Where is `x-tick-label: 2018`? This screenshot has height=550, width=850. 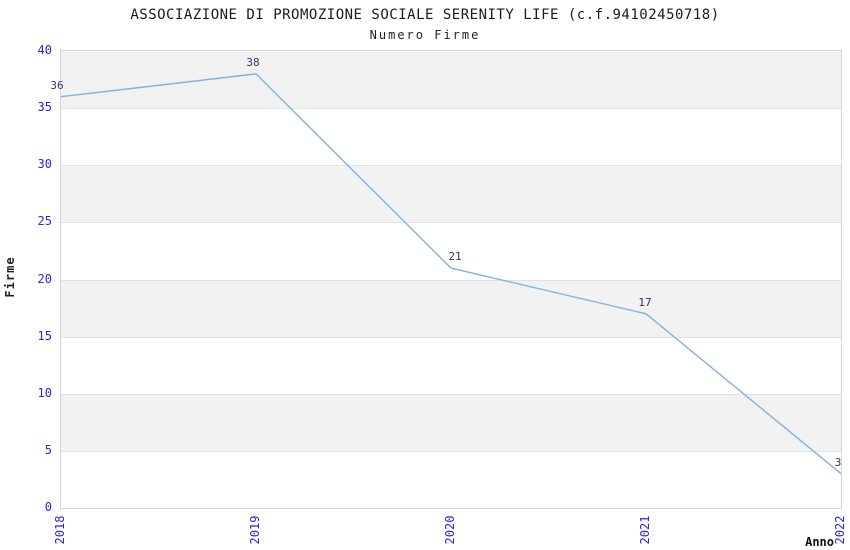
x-tick-label: 2018 is located at coordinates (60, 530).